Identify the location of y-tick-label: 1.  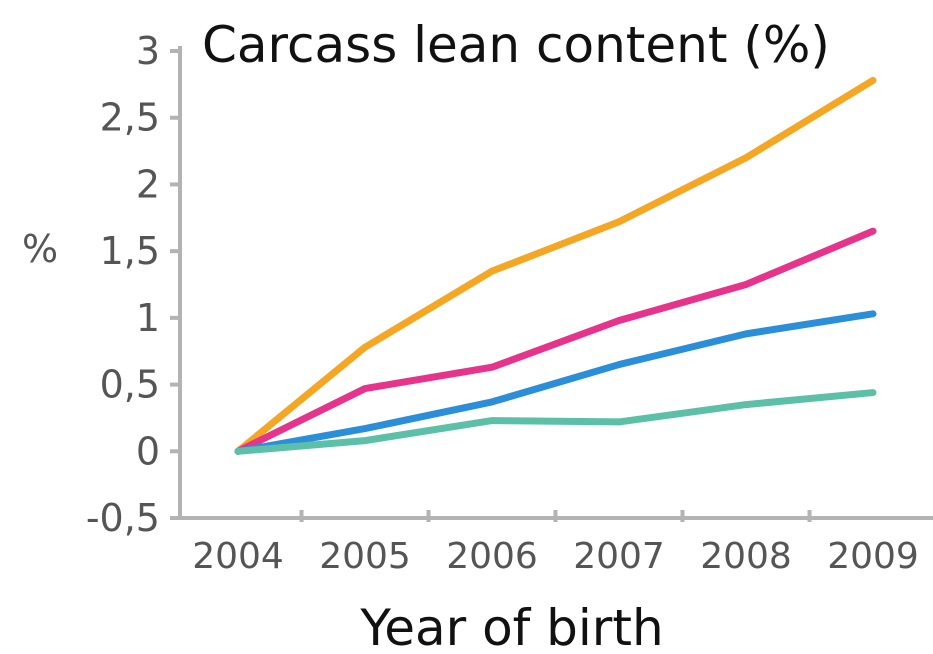
(148, 318).